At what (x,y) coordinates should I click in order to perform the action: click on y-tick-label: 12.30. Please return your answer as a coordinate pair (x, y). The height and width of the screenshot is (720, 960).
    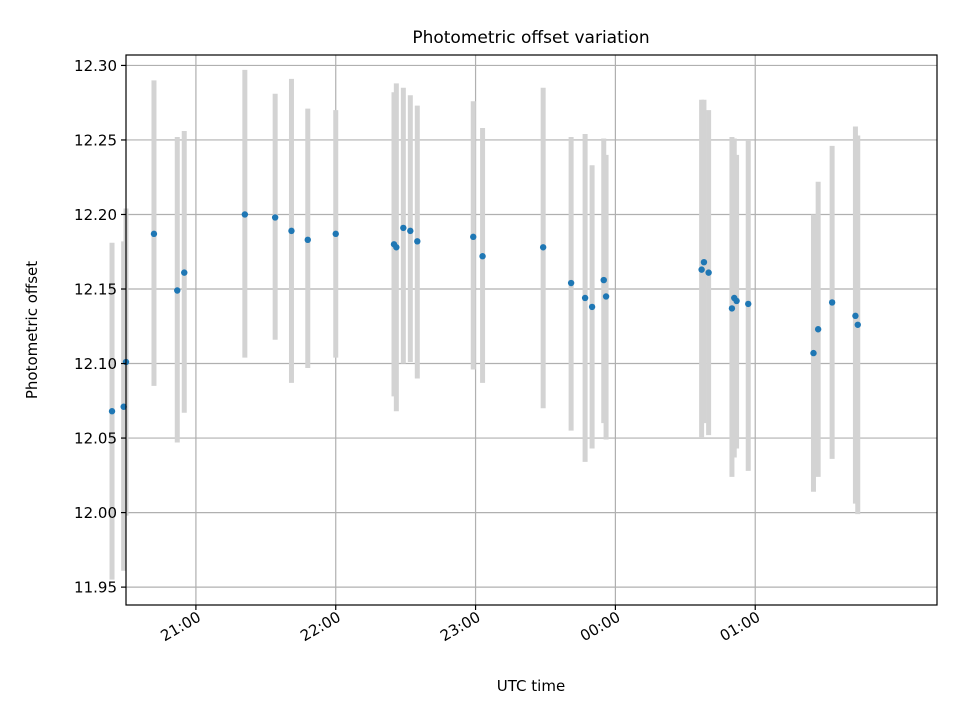
    Looking at the image, I should click on (95, 66).